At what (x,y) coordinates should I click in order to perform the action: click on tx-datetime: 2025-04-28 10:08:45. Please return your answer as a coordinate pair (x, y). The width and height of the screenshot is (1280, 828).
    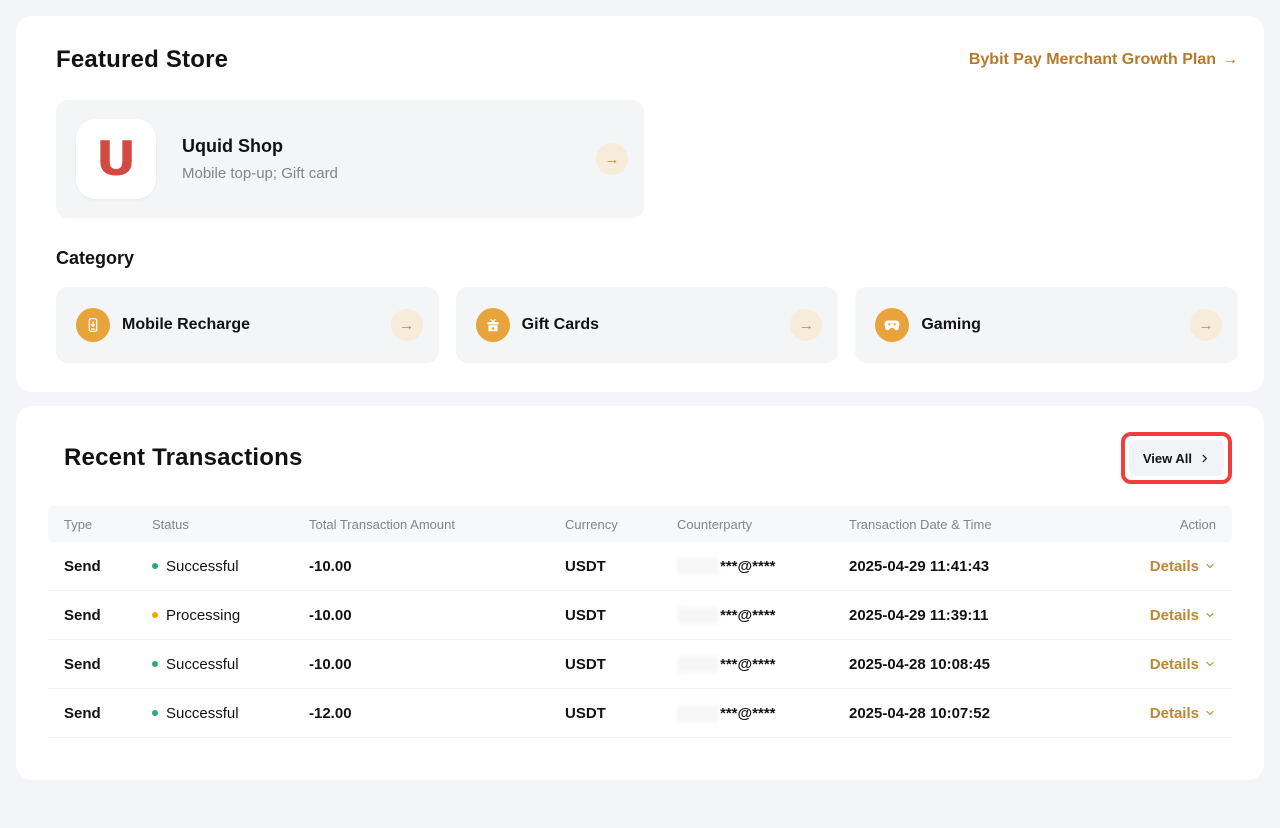
    Looking at the image, I should click on (919, 664).